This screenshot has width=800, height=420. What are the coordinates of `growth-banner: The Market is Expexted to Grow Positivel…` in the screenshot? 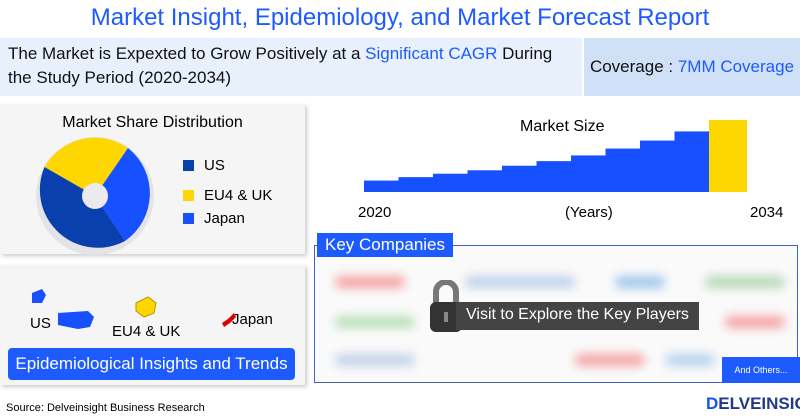 It's located at (291, 67).